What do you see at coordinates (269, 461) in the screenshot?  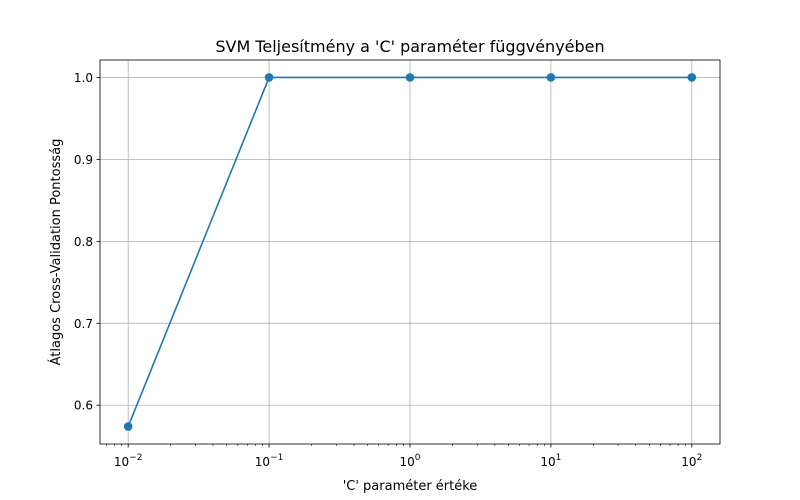 I see `x-tick-label: 10⁻¹` at bounding box center [269, 461].